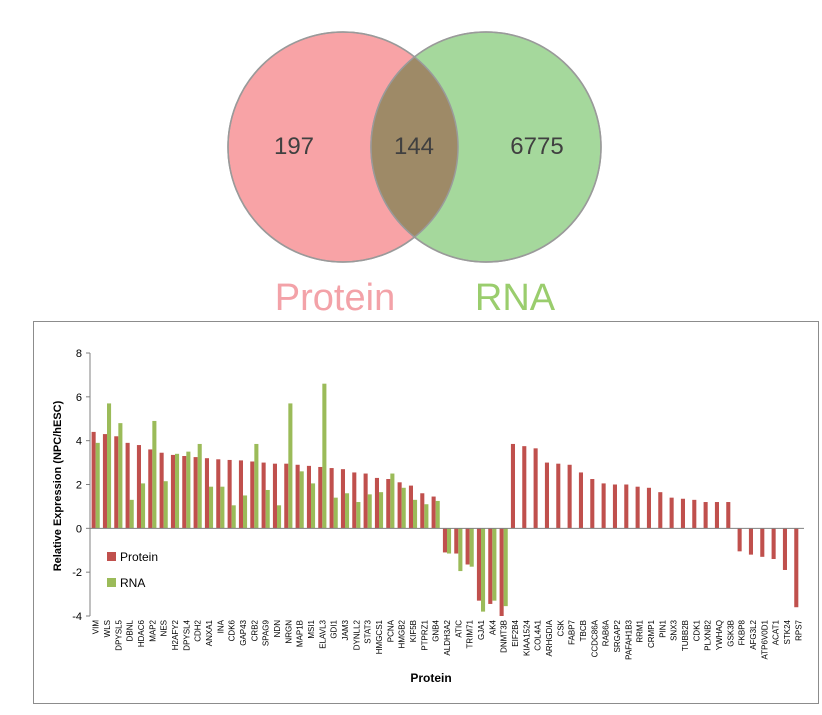 The image size is (822, 715). I want to click on bar-rna-cdk6, so click(233, 517).